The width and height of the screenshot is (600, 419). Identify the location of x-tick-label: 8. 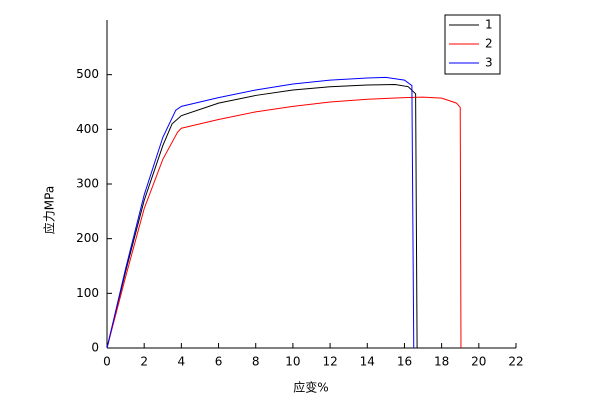
(256, 362).